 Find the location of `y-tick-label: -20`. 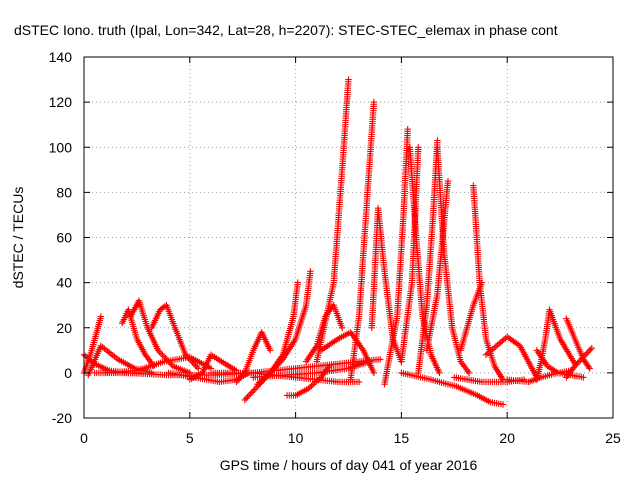

y-tick-label: -20 is located at coordinates (62, 418).